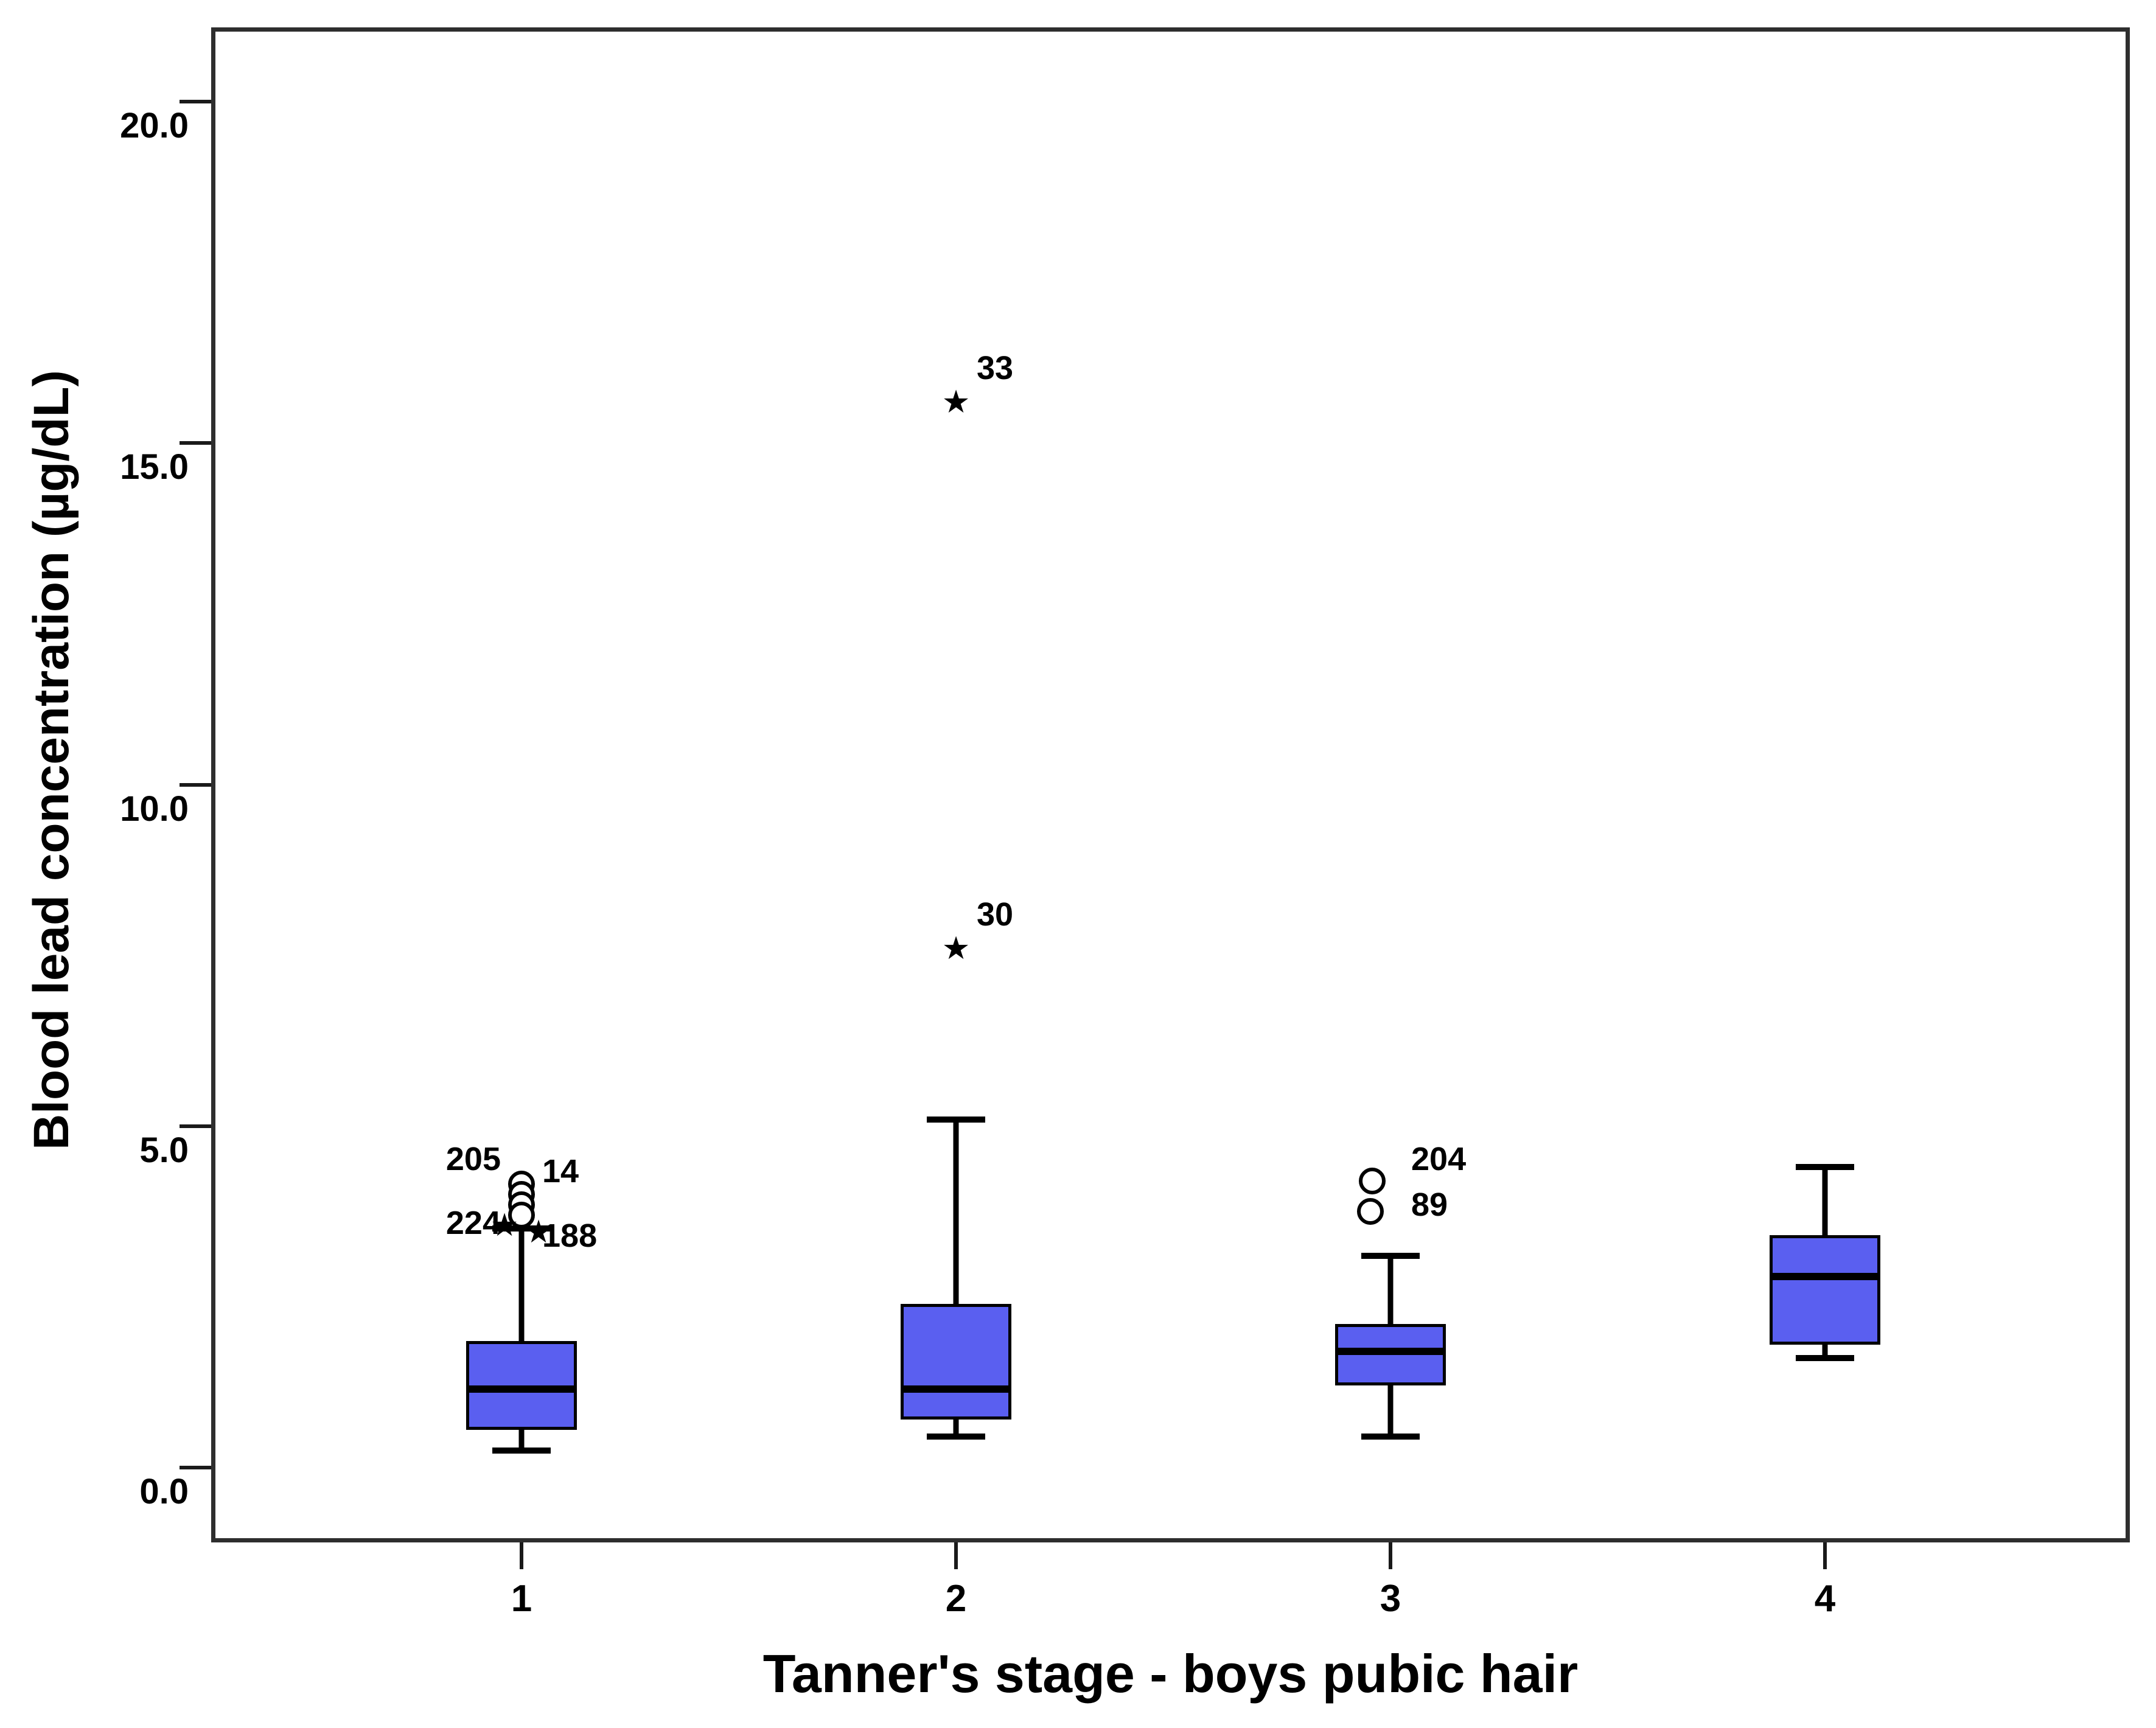 The image size is (2156, 1728). I want to click on upper-whisker-cap-cat2, so click(956, 1119).